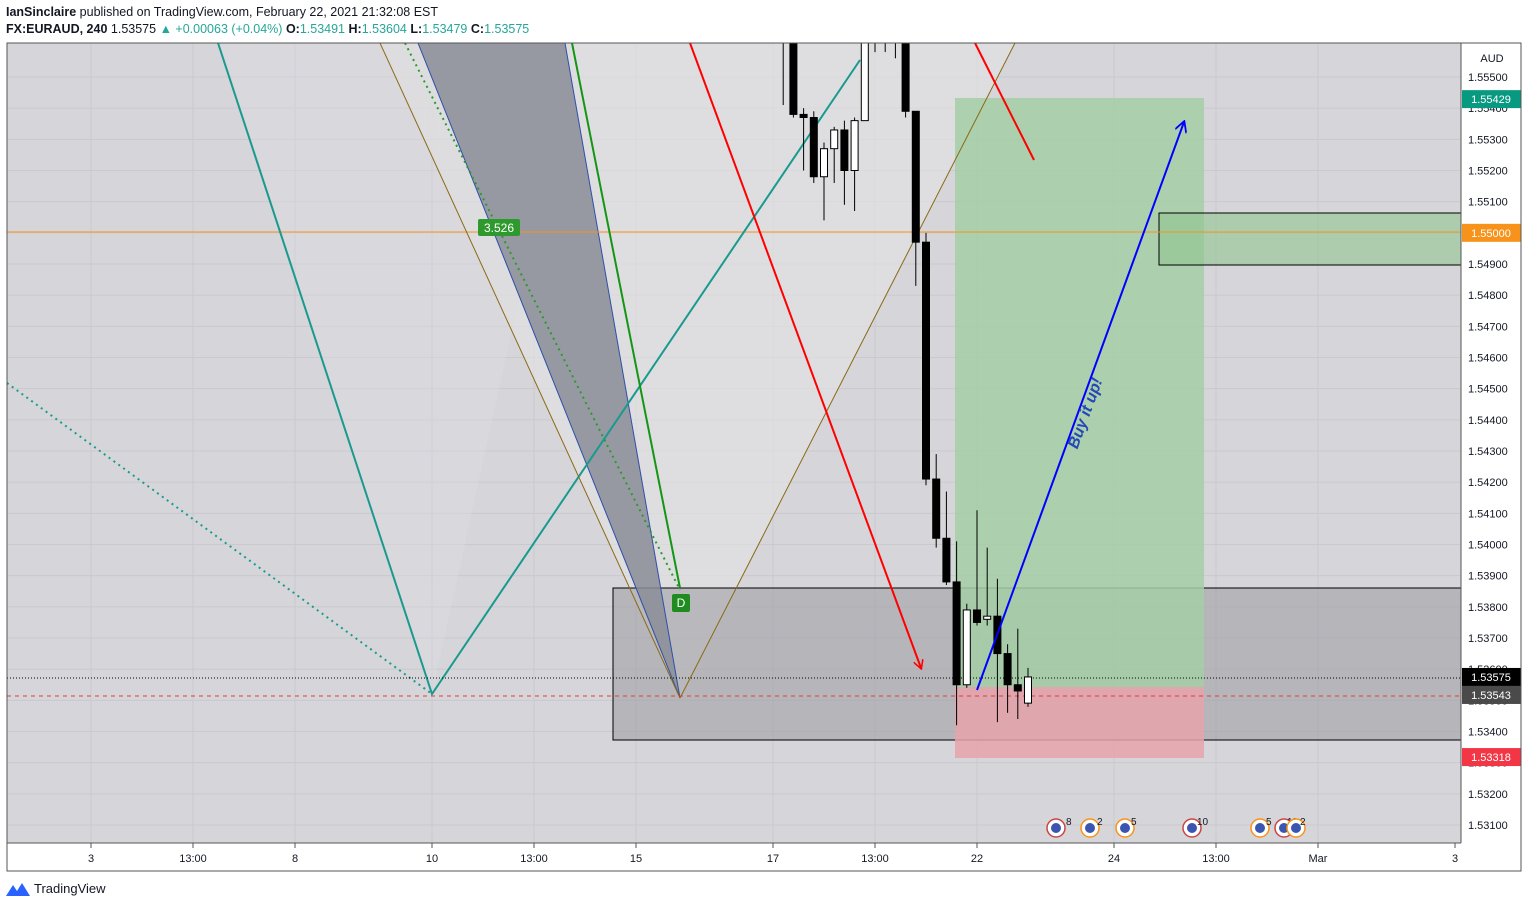 The height and width of the screenshot is (909, 1528). Describe the element at coordinates (1491, 694) in the screenshot. I see `price-label-entry` at that location.